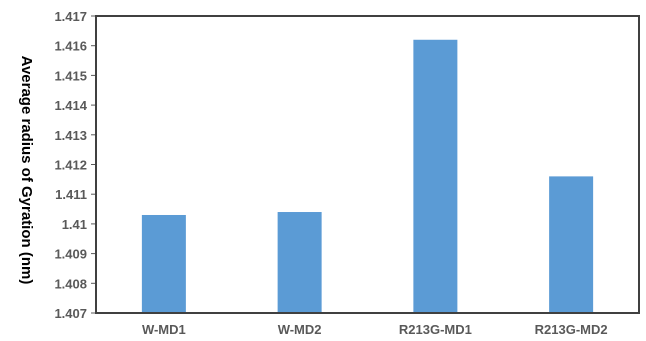 This screenshot has height=341, width=646. Describe the element at coordinates (71, 194) in the screenshot. I see `y-tick-label: 1.411` at that location.